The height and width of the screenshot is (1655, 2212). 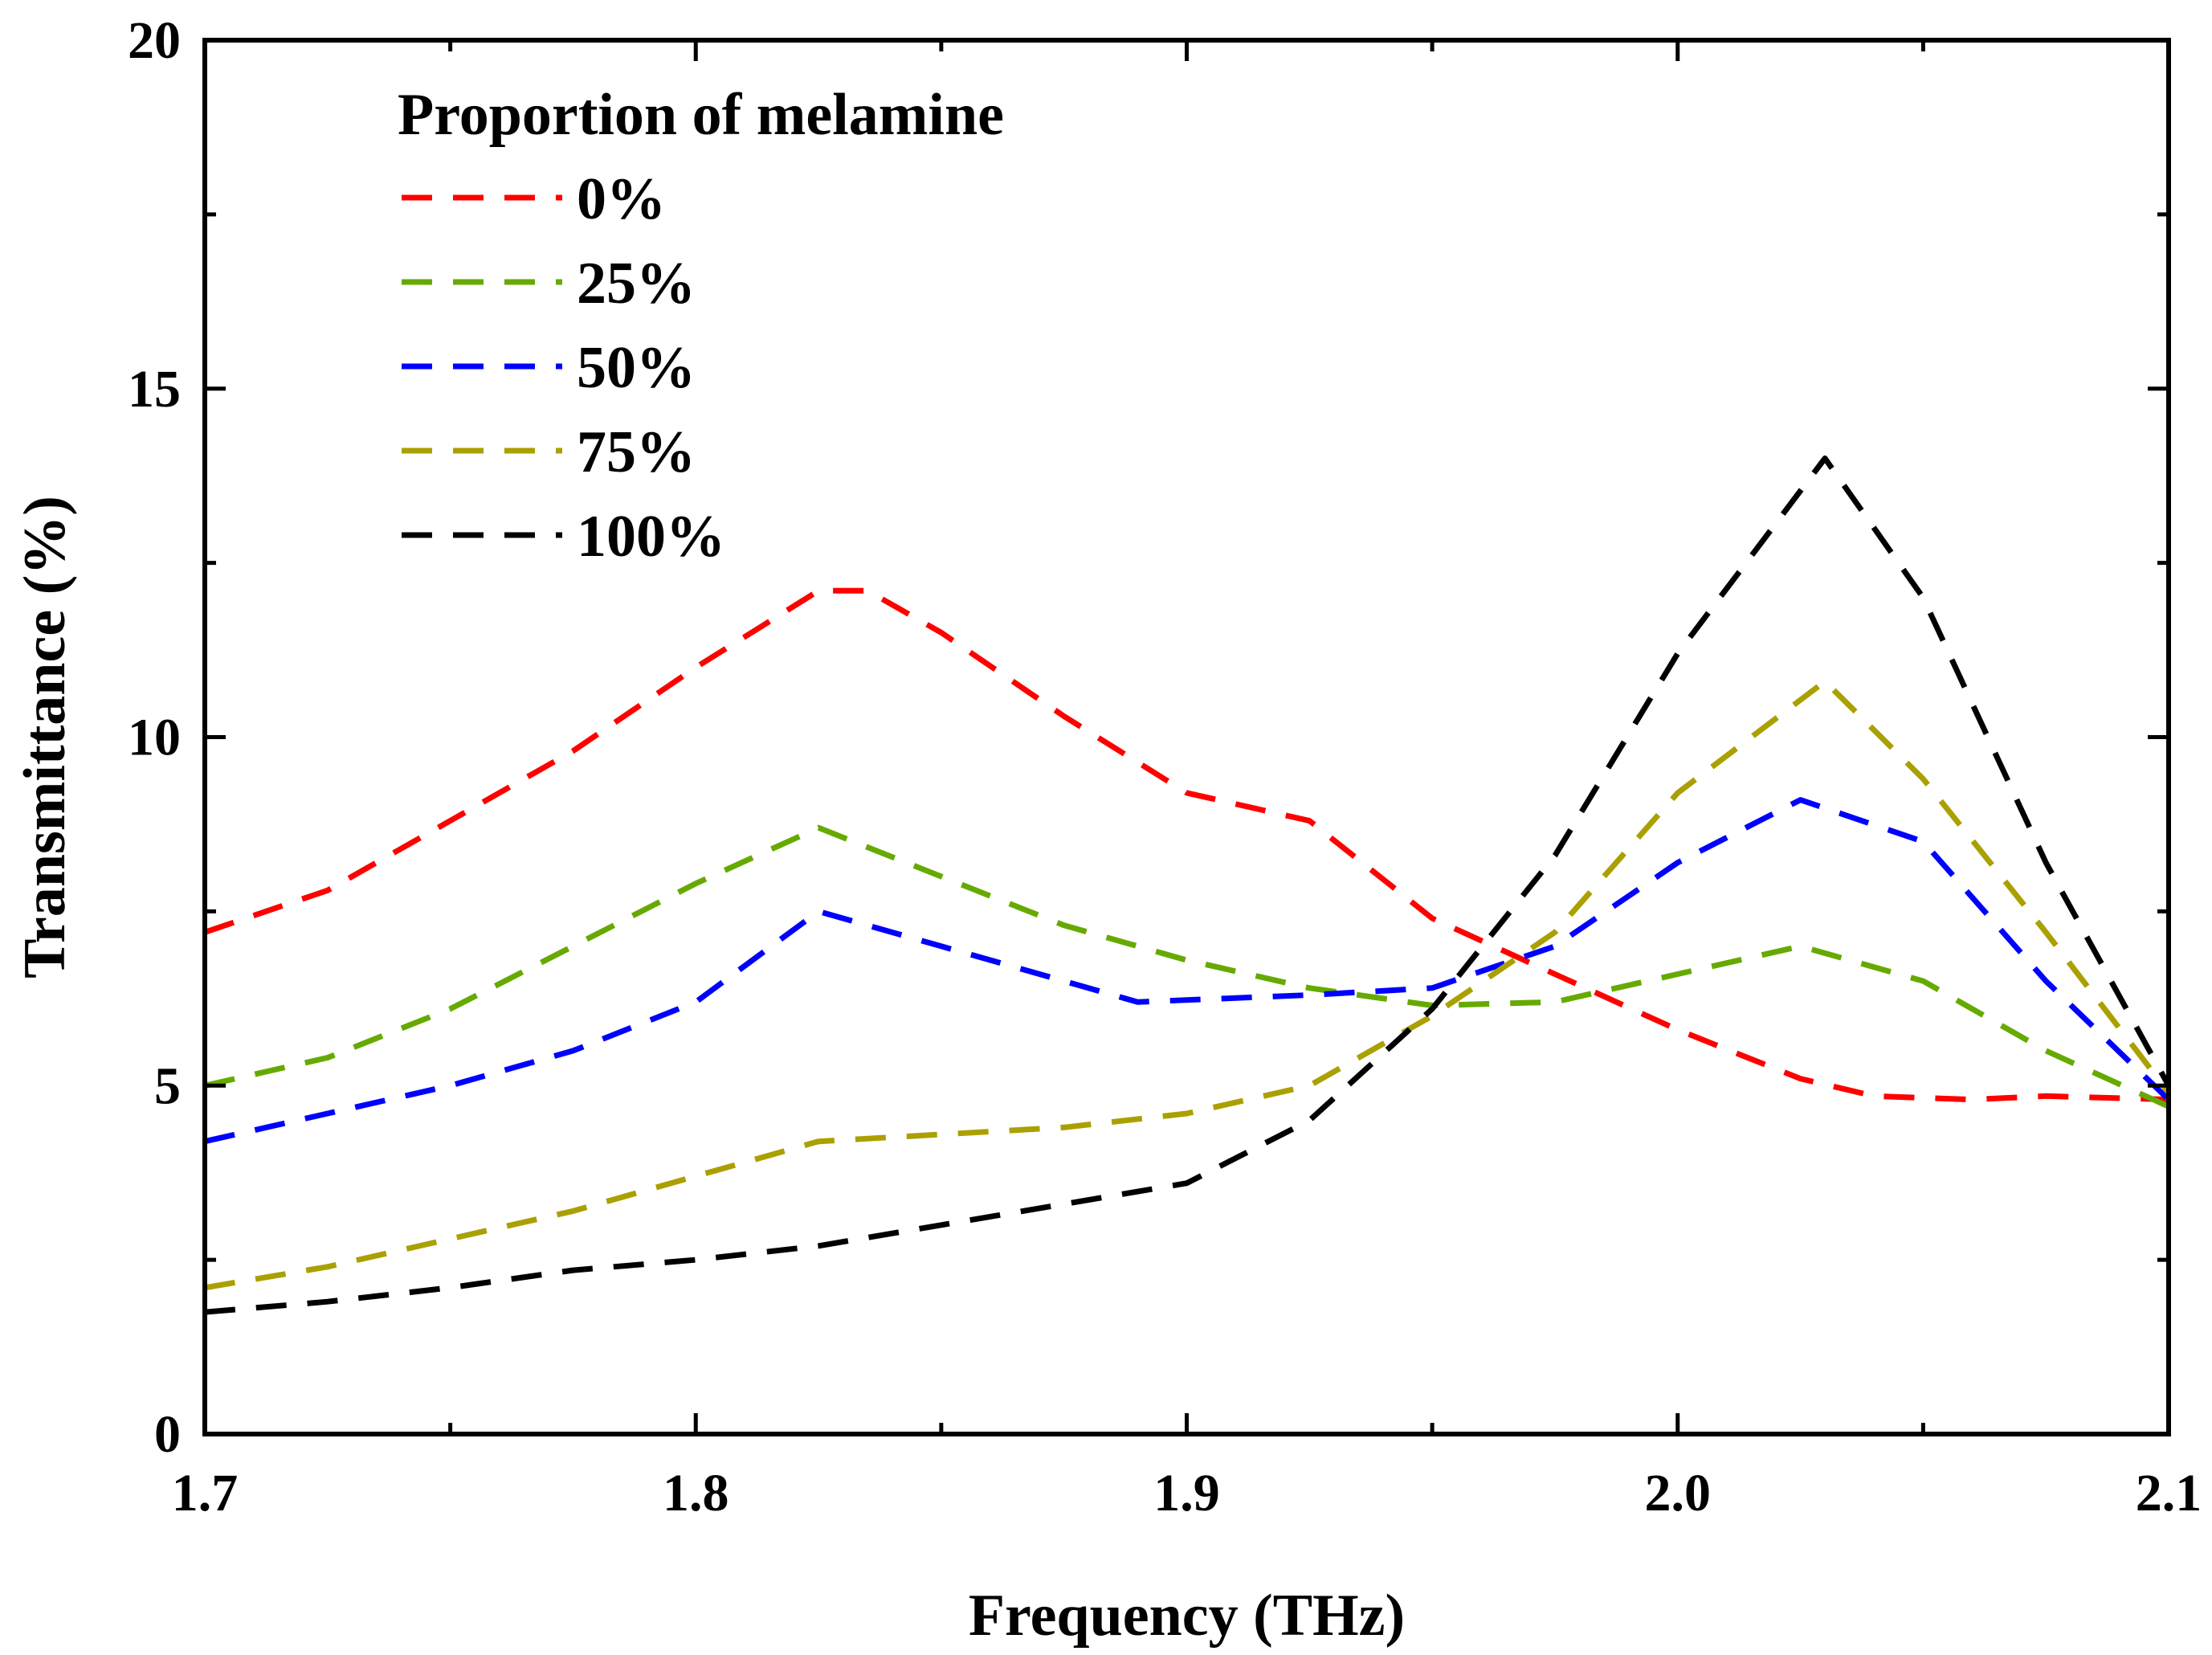 I want to click on legend-label: 50%, so click(x=636, y=368).